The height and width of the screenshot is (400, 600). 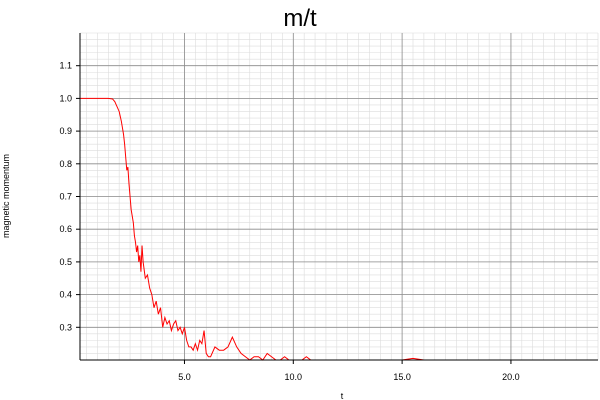 What do you see at coordinates (65, 197) in the screenshot?
I see `y-tick-label: 0.7` at bounding box center [65, 197].